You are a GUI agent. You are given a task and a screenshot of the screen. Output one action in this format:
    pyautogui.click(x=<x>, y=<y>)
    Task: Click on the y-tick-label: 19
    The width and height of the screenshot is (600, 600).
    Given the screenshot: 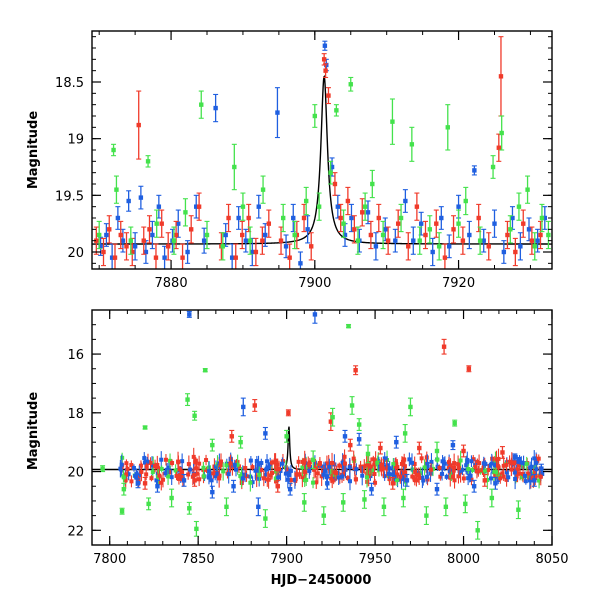 What is the action you would take?
    pyautogui.click(x=75, y=140)
    